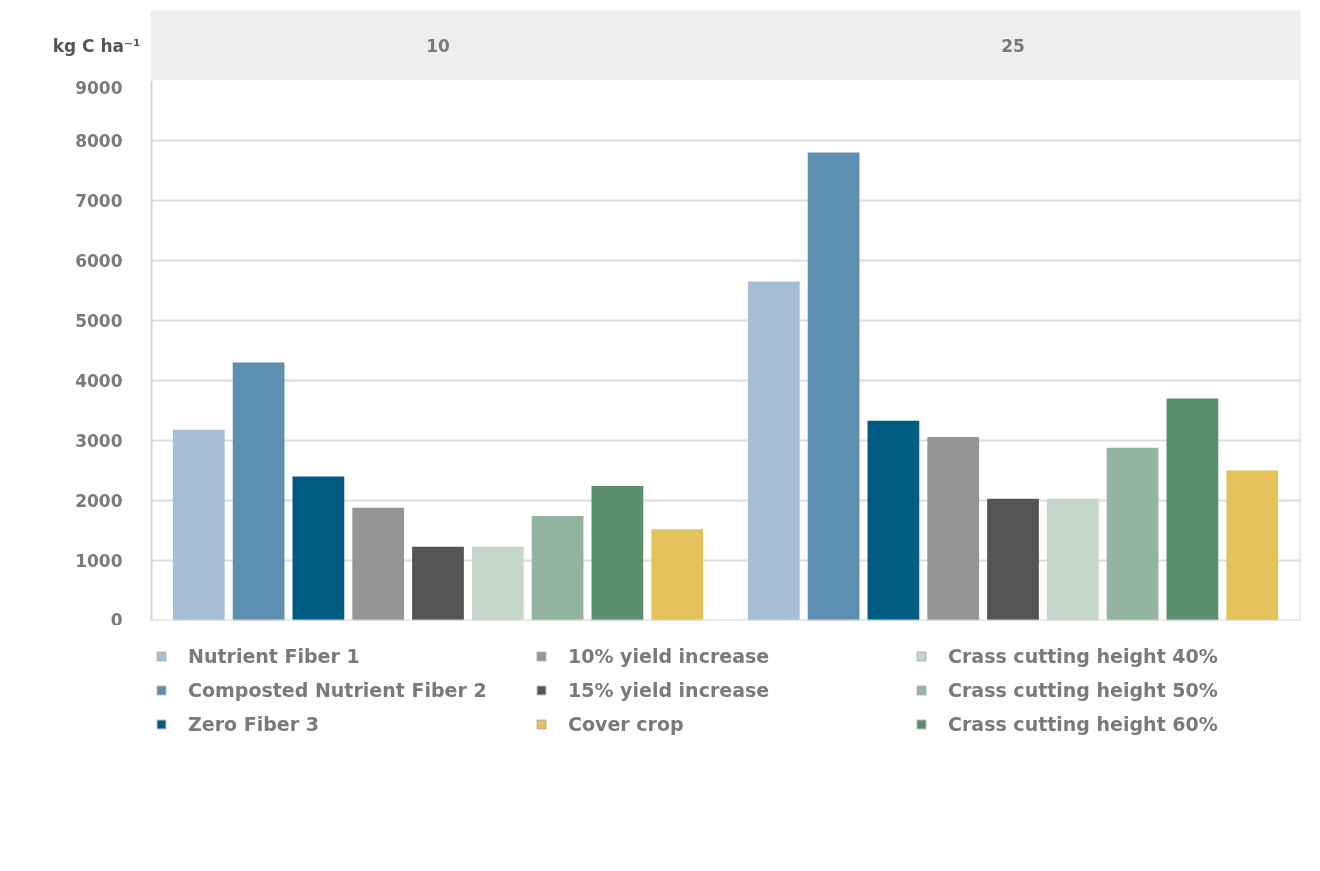 Image resolution: width=1320 pixels, height=871 pixels. Describe the element at coordinates (274, 656) in the screenshot. I see `legend-label: Nutrient Fiber 1` at that location.